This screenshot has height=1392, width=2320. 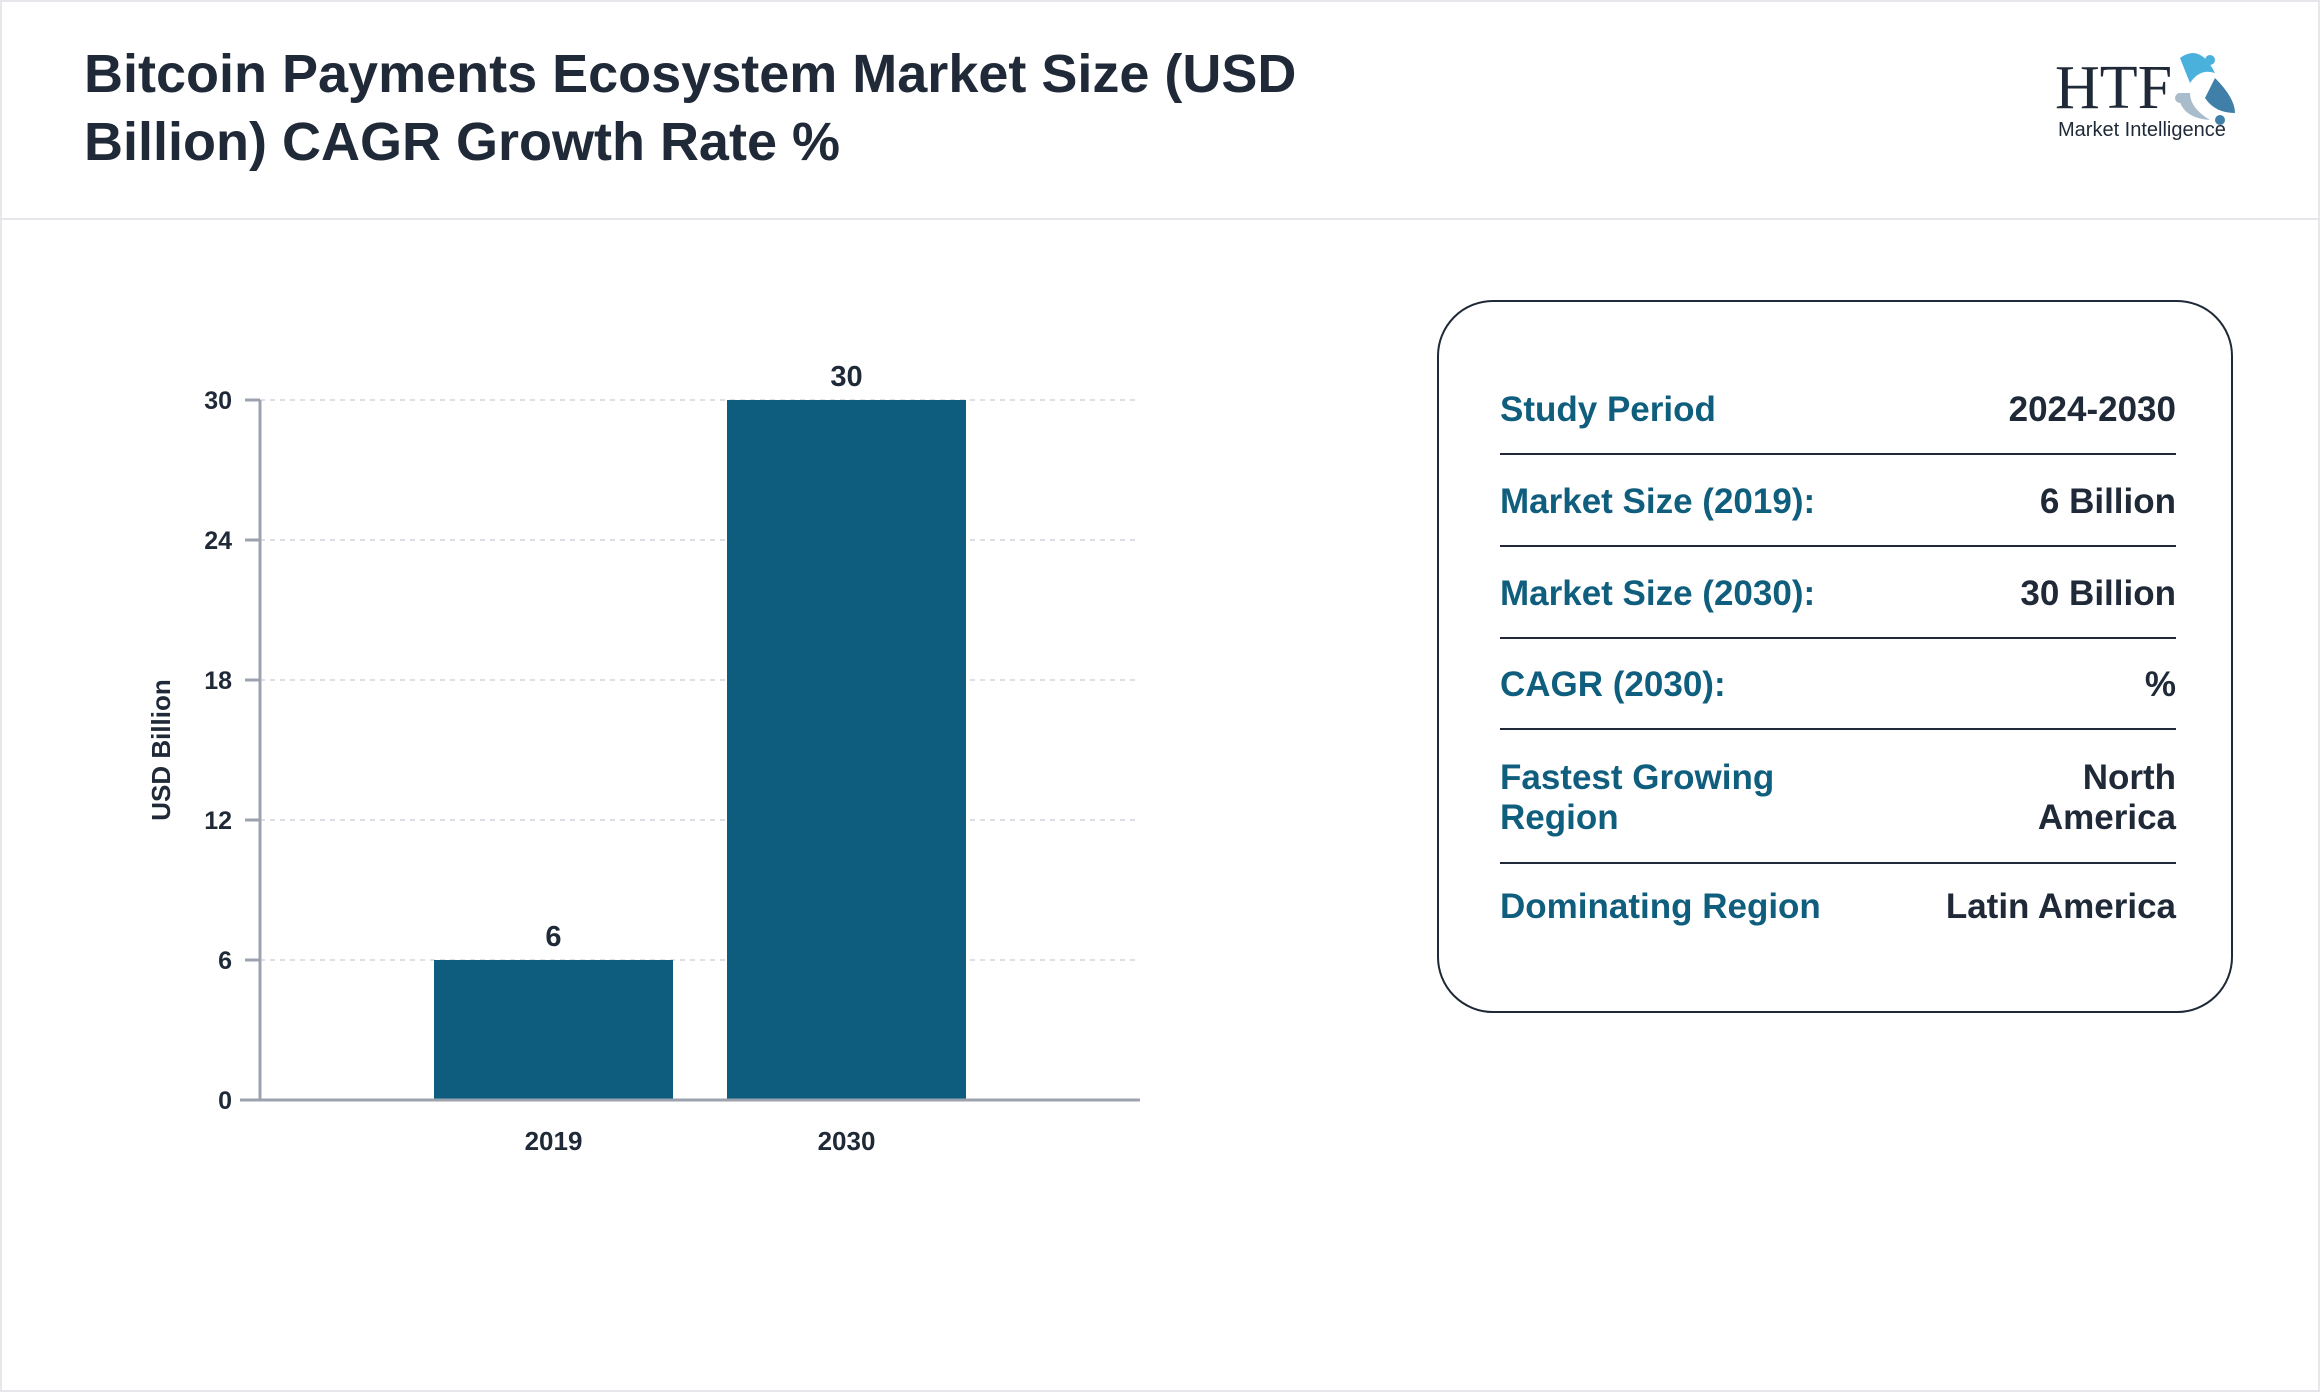 I want to click on x-tick-label: 2030, so click(x=847, y=1141).